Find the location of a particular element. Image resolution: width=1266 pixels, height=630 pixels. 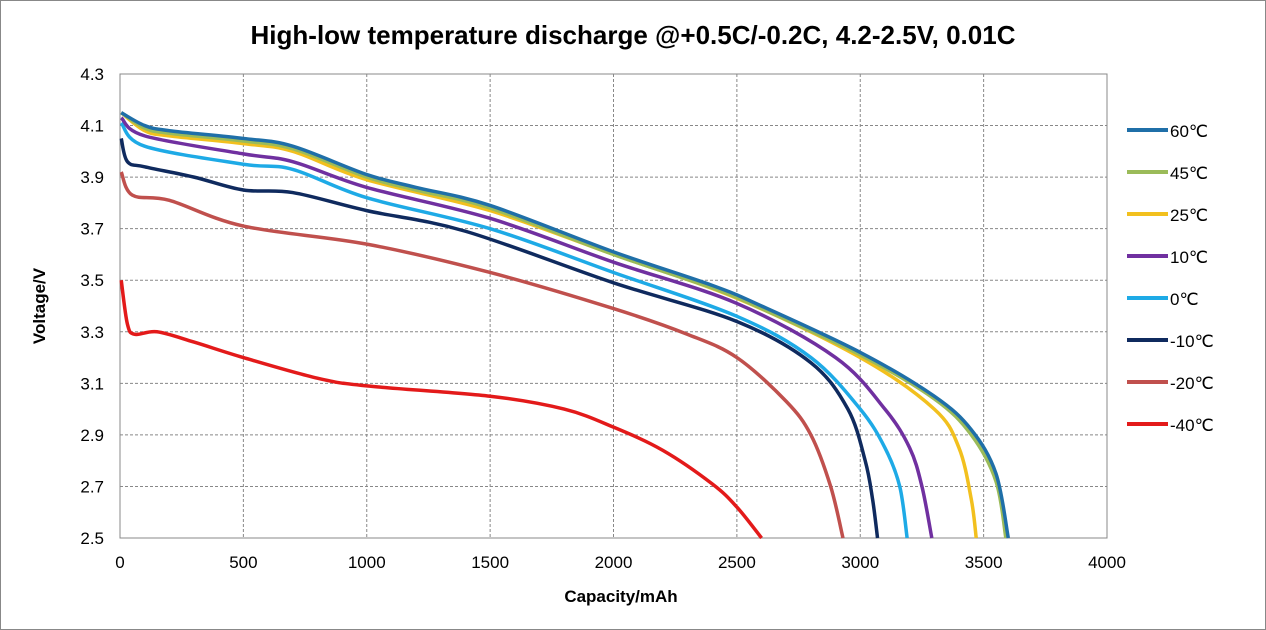

legend-label: 60℃ is located at coordinates (1189, 131).